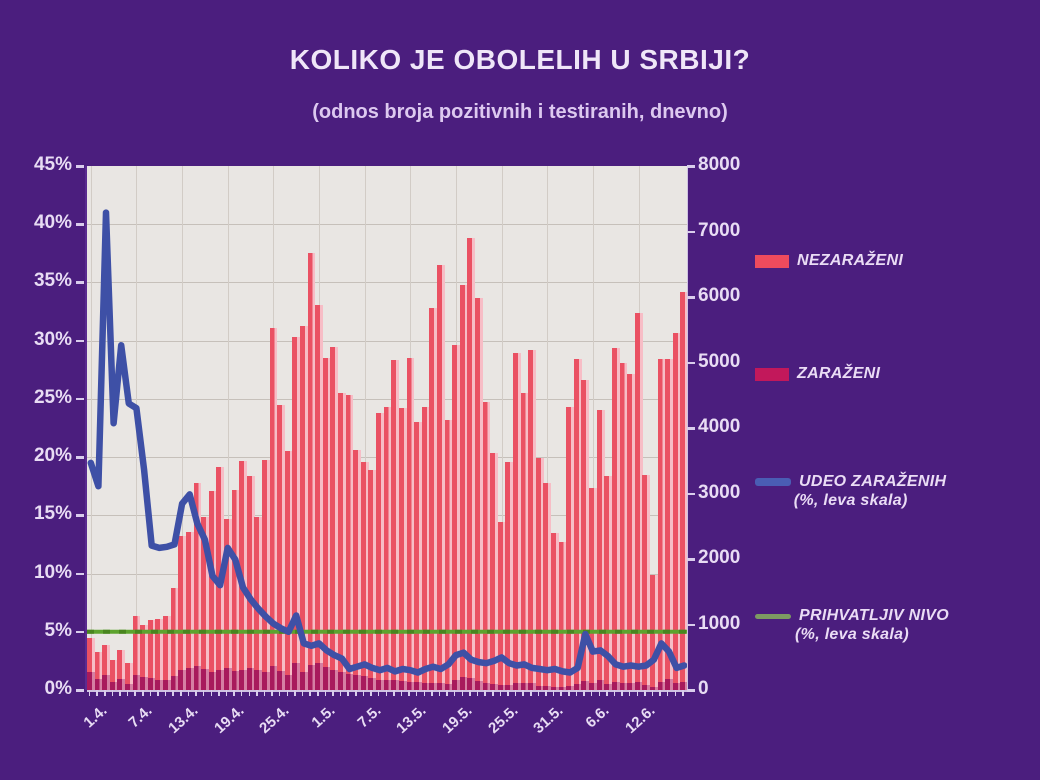 This screenshot has width=1040, height=780. Describe the element at coordinates (457, 719) in the screenshot. I see `x-axis-tick-label: 19.5.` at that location.